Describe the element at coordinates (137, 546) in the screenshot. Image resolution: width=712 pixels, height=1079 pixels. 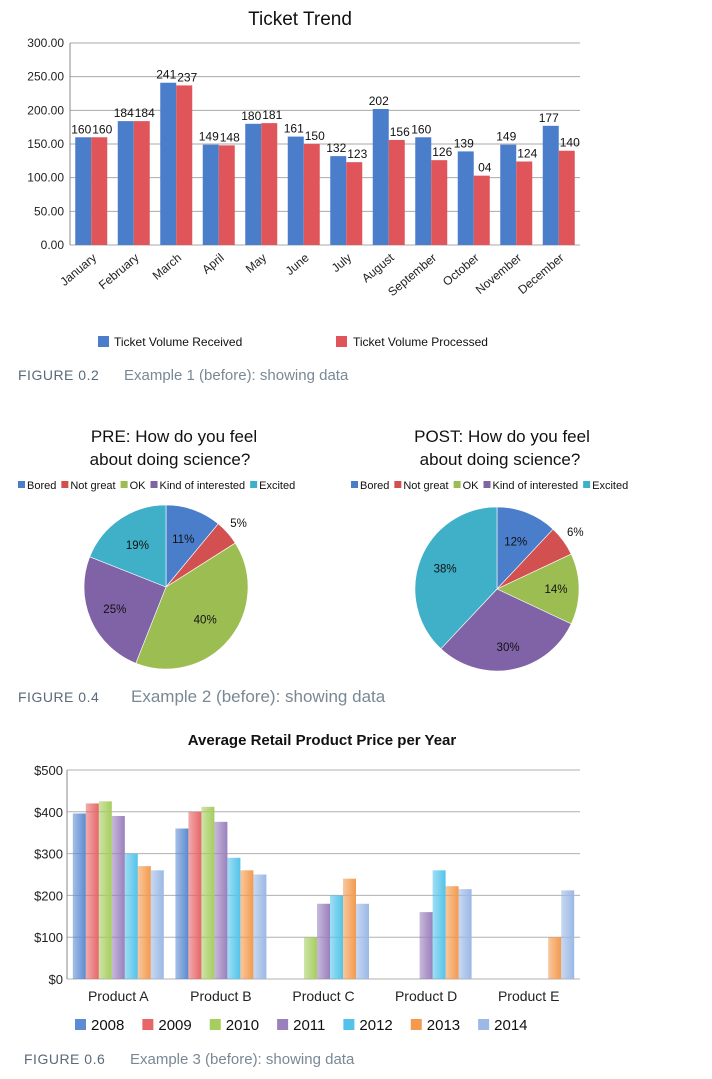
I see `slice-label: 19%` at that location.